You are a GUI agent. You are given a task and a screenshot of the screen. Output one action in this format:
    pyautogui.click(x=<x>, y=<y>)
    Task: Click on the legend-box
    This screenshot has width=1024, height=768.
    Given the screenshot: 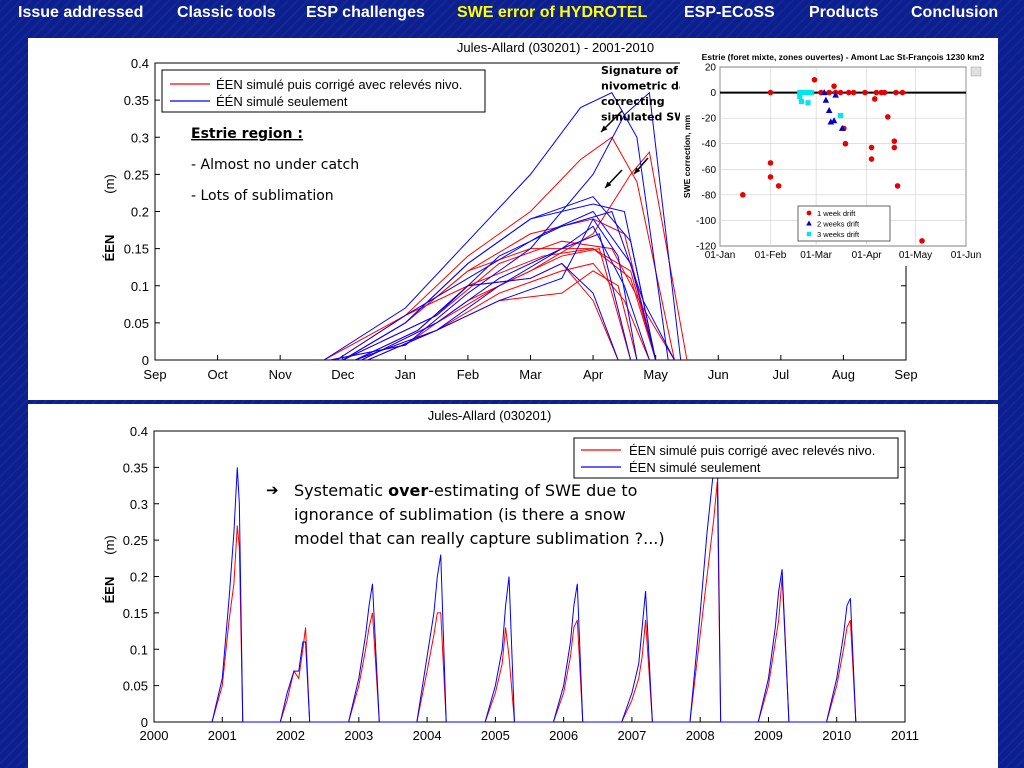 What is the action you would take?
    pyautogui.click(x=736, y=458)
    